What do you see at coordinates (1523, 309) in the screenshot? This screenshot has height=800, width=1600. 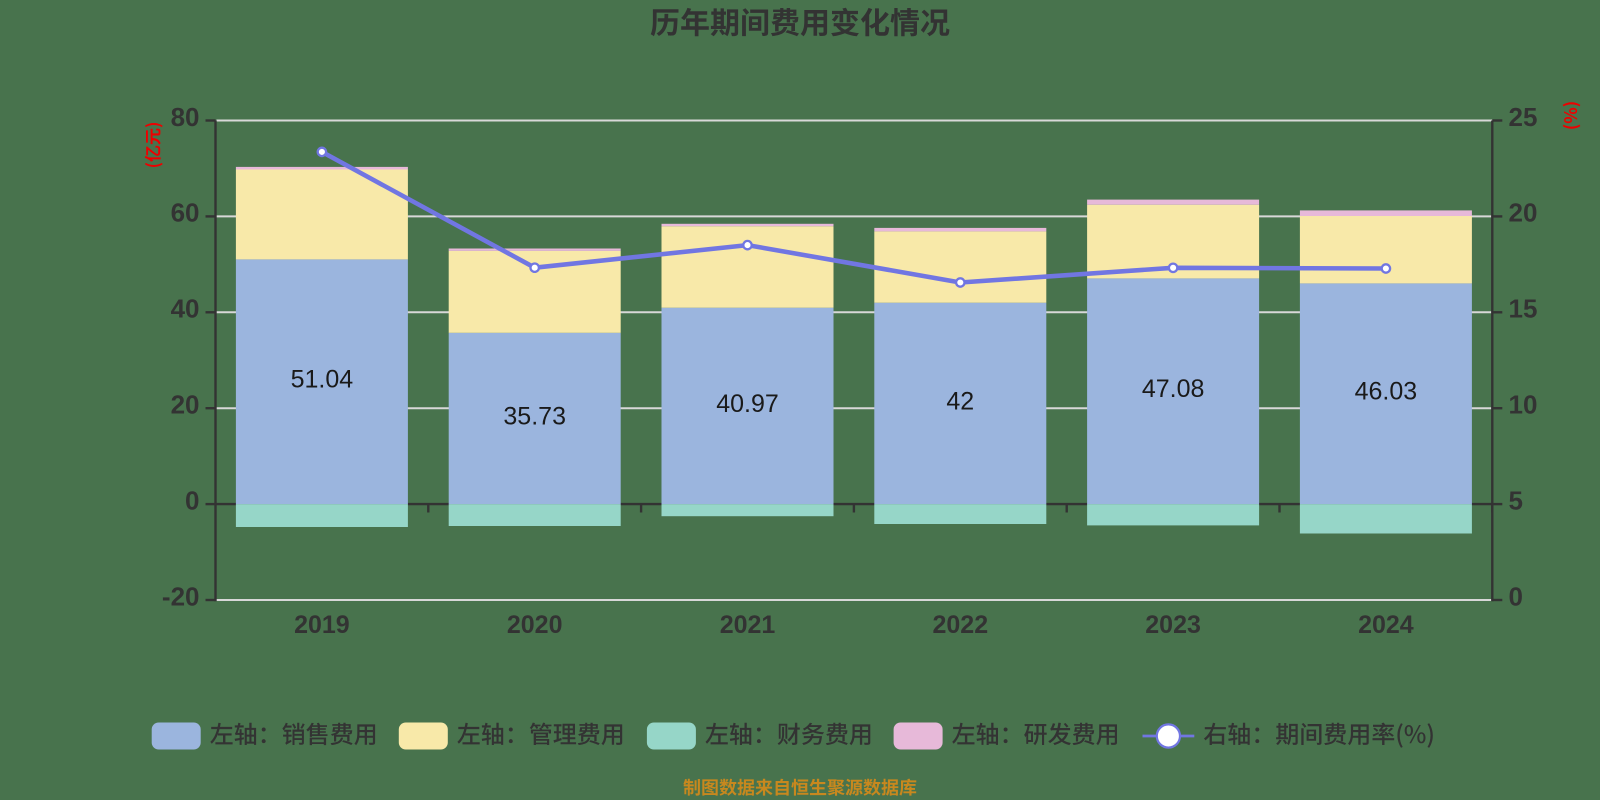 I see `svg-text: 15` at bounding box center [1523, 309].